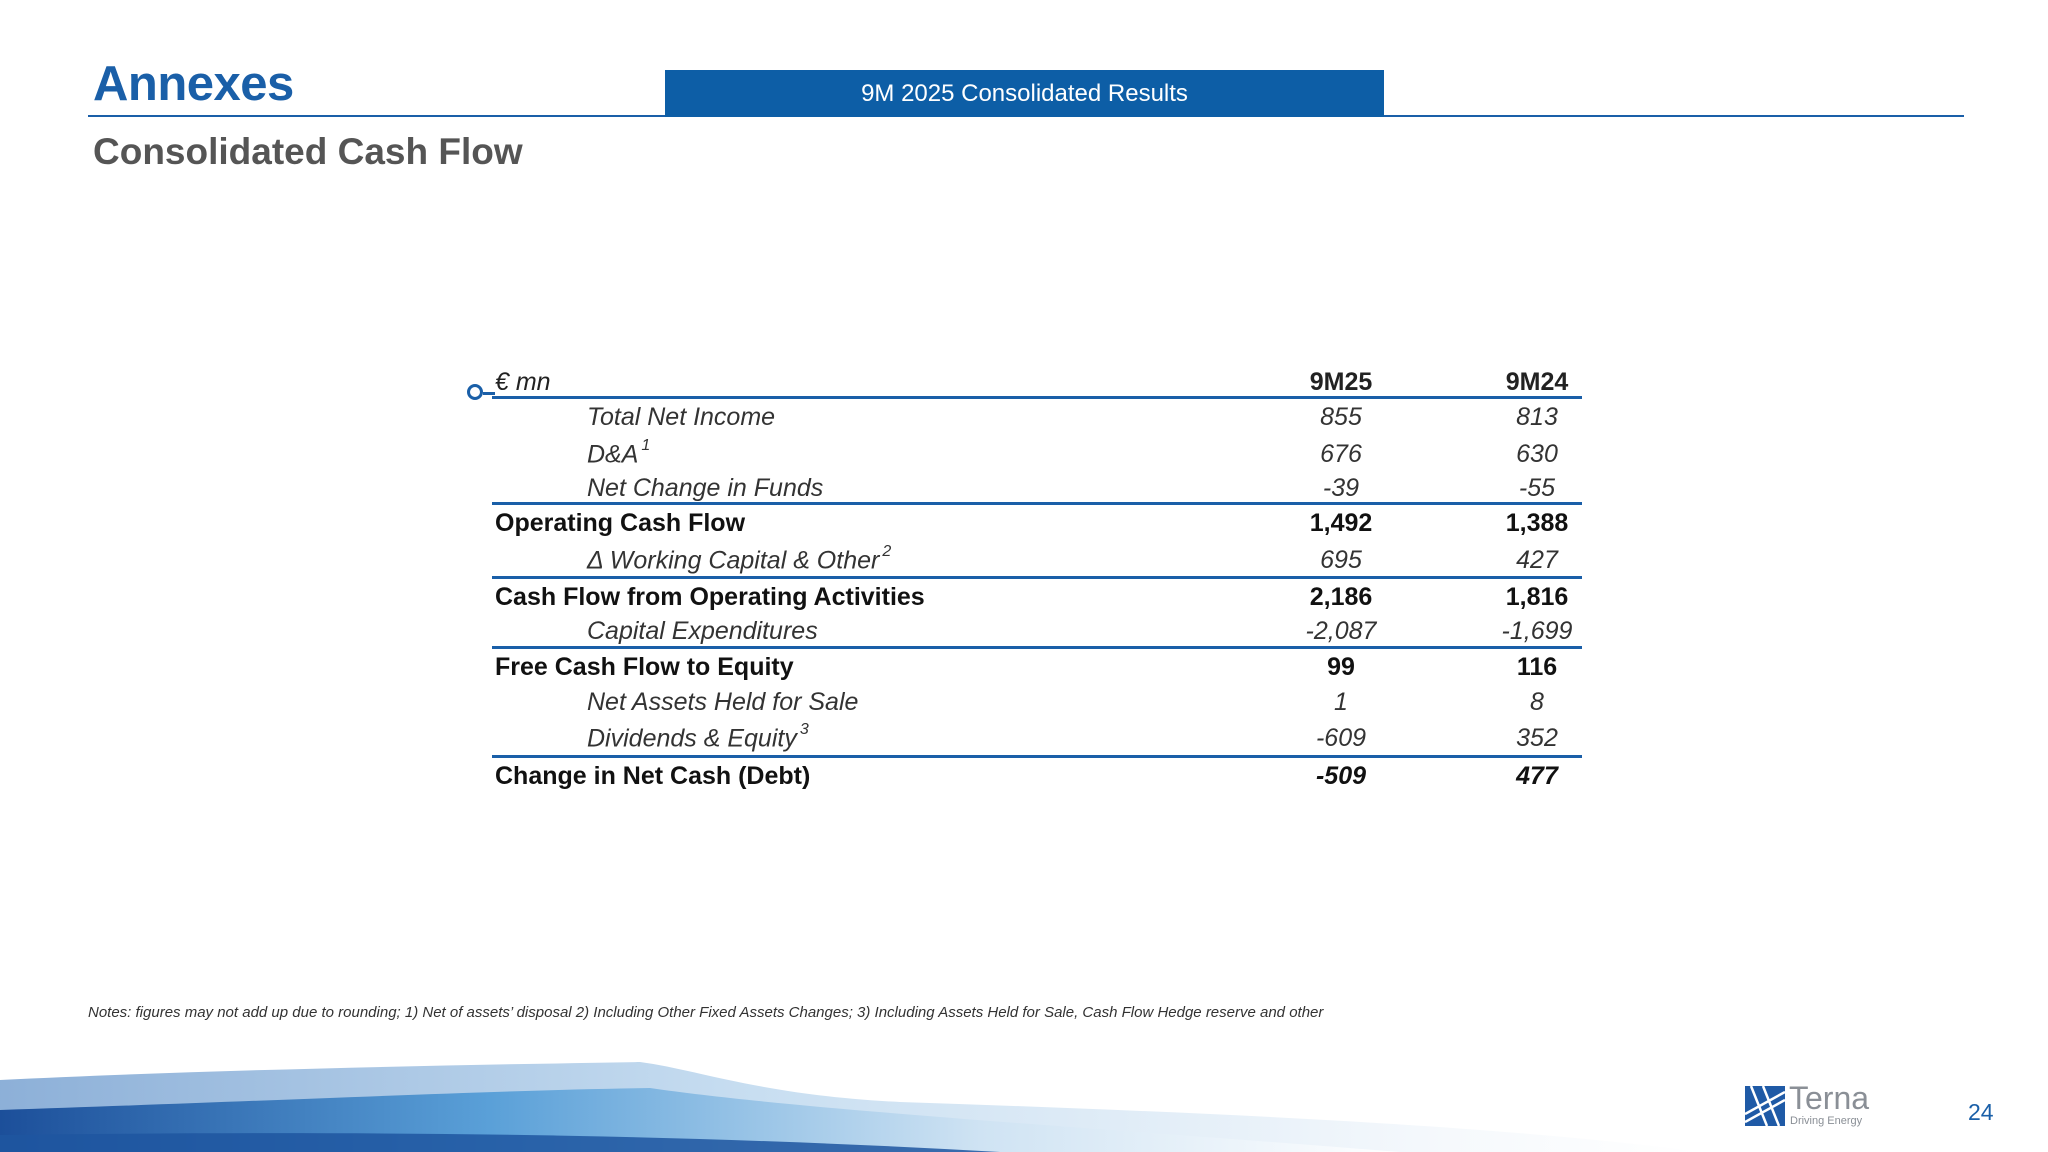  Describe the element at coordinates (1537, 738) in the screenshot. I see `row-value-9m24: 352` at that location.